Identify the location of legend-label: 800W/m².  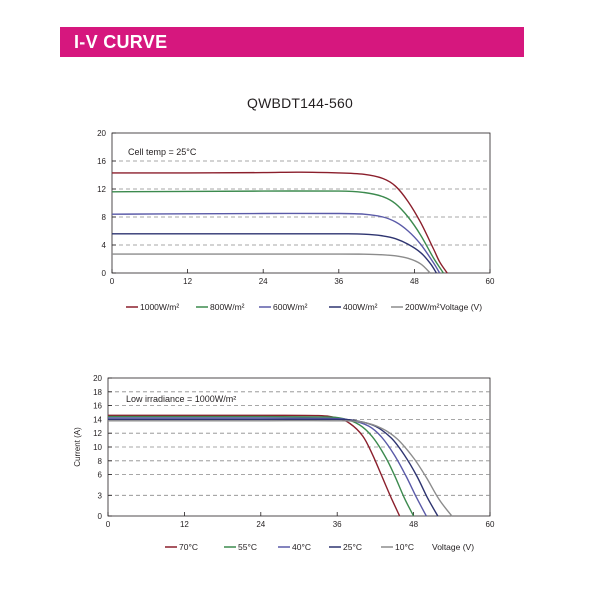
(227, 307).